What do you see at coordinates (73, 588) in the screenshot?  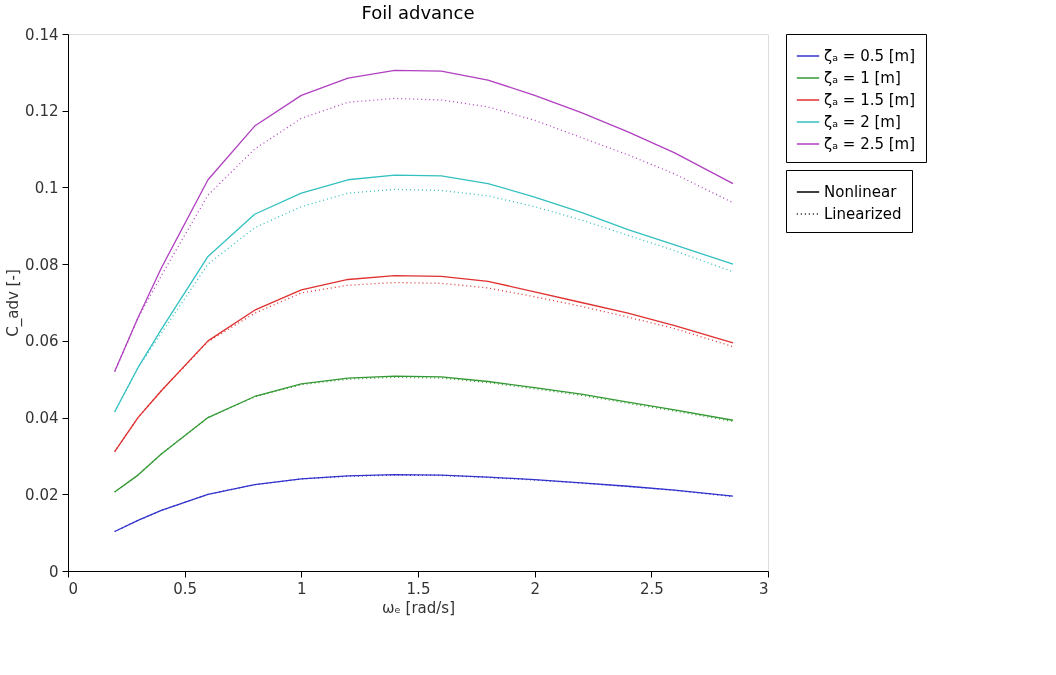 I see `x-tick-label: 0` at bounding box center [73, 588].